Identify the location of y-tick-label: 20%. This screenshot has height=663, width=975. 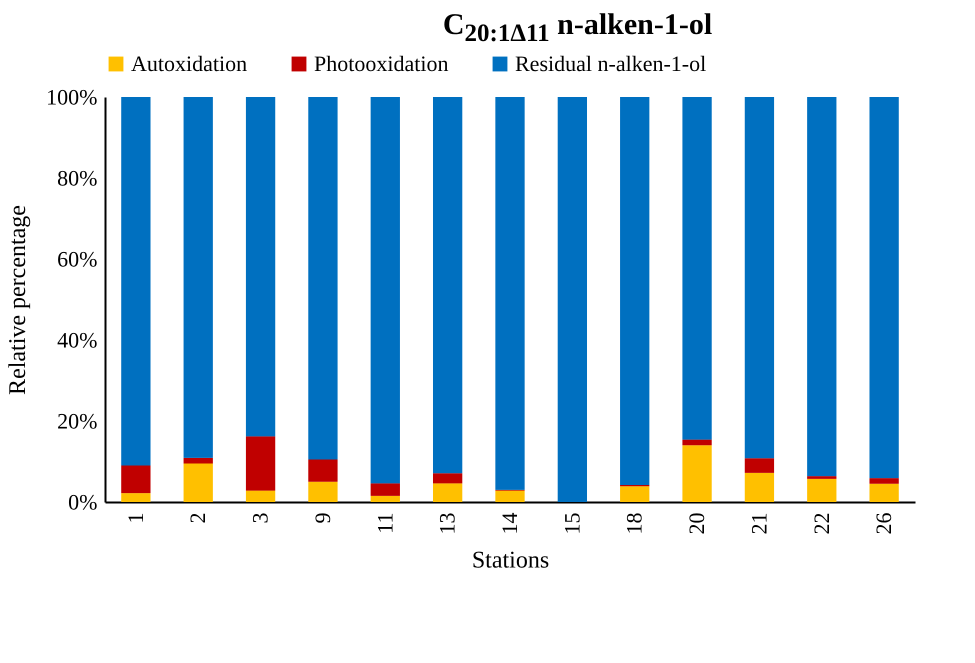
(77, 421).